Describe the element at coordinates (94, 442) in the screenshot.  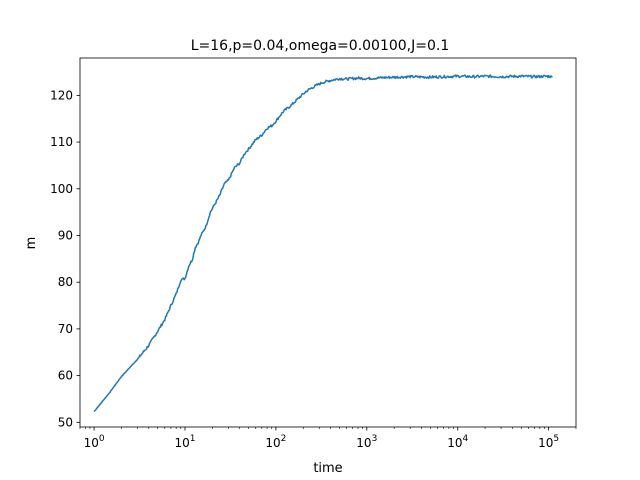
I see `x-tick-label: 10⁰` at that location.